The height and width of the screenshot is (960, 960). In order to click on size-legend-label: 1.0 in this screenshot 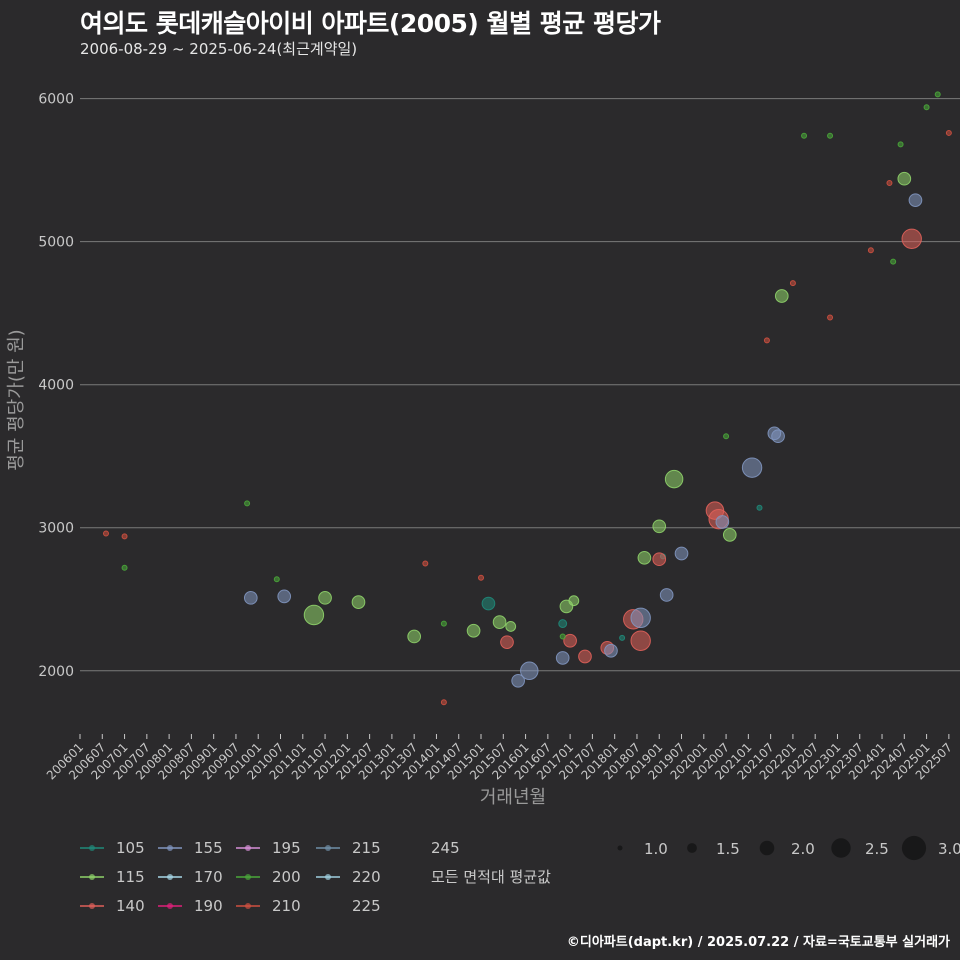, I will do `click(656, 849)`.